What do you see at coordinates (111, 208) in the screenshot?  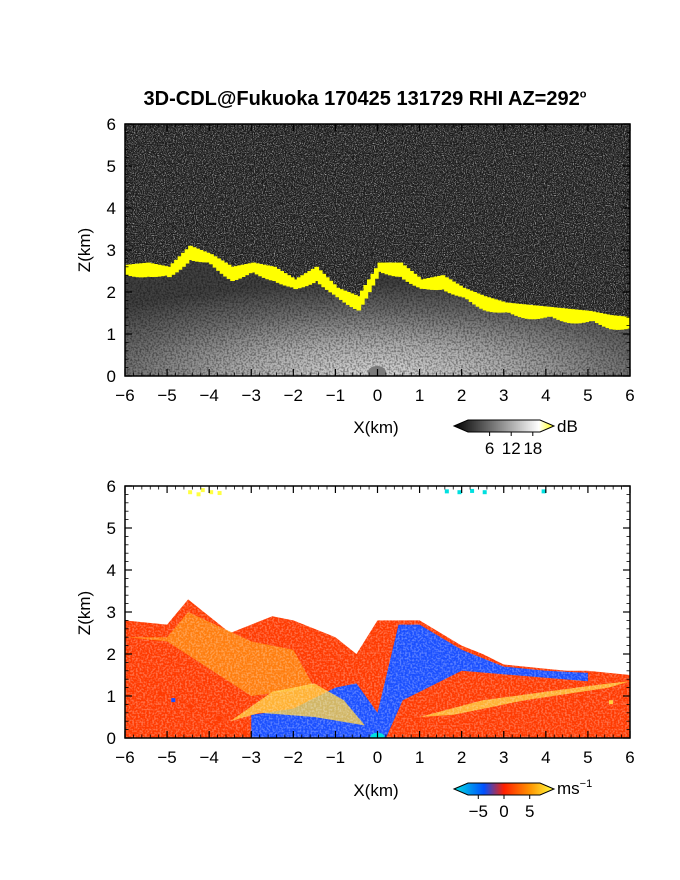 I see `backscatter-ytick-label: 4` at bounding box center [111, 208].